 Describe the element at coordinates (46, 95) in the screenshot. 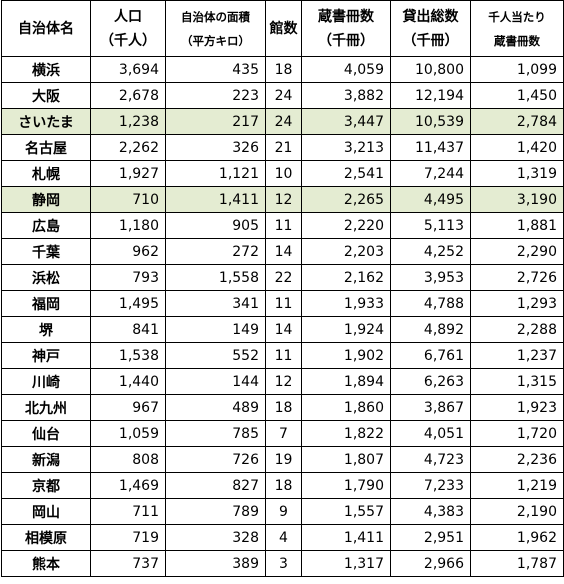

I see `city-name: 大阪` at that location.